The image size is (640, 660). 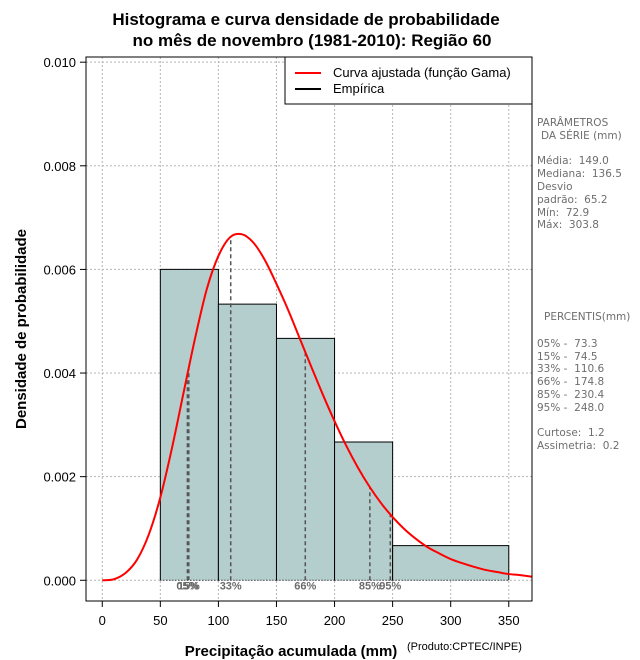 What do you see at coordinates (571, 407) in the screenshot?
I see `percentile-95: 95% - 248.0` at bounding box center [571, 407].